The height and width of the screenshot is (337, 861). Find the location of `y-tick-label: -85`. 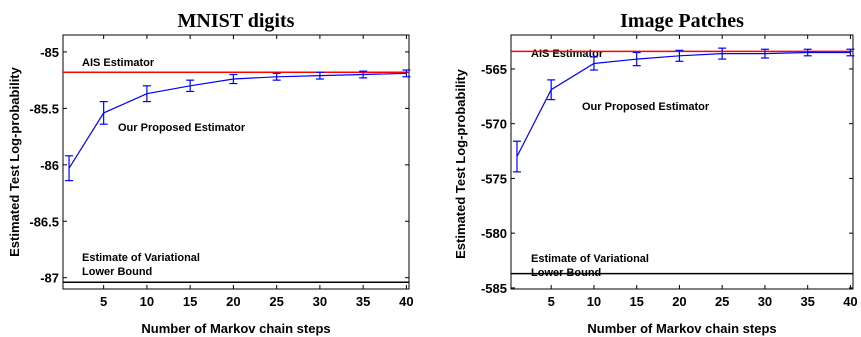

y-tick-label: -85 is located at coordinates (49, 52).